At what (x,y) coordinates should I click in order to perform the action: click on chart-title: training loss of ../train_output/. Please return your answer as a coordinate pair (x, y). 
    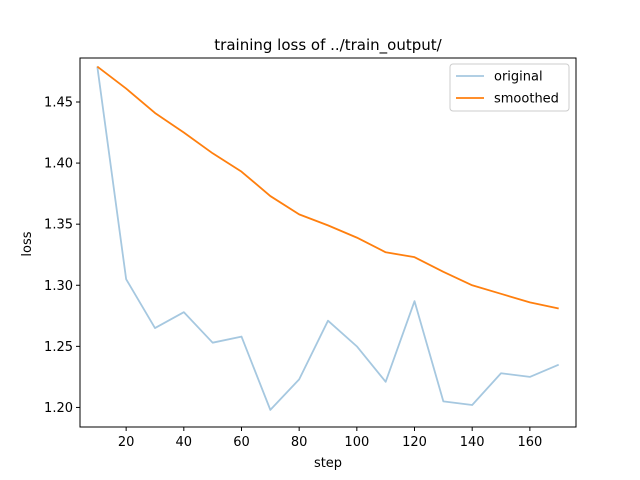
    Looking at the image, I should click on (328, 45).